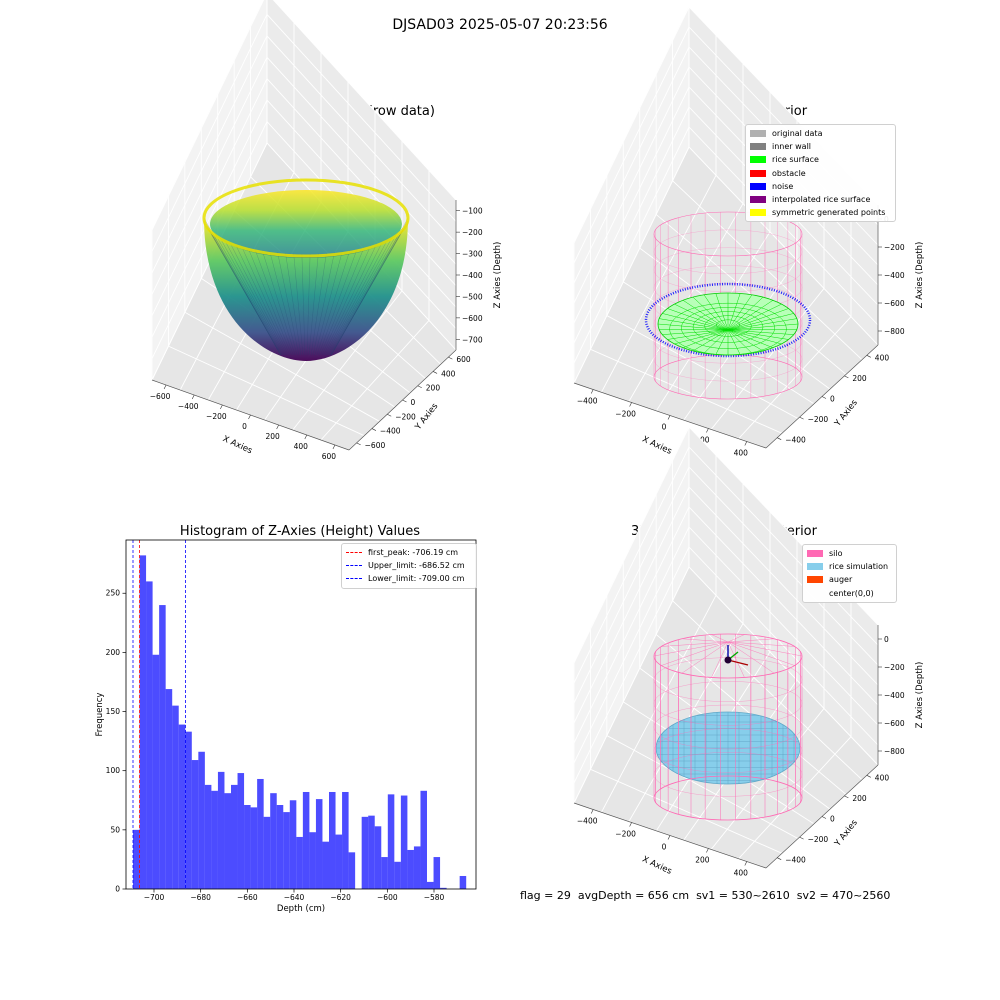 This screenshot has width=1000, height=1000. What do you see at coordinates (832, 819) in the screenshot?
I see `simulation-y-tick-label: 0` at bounding box center [832, 819].